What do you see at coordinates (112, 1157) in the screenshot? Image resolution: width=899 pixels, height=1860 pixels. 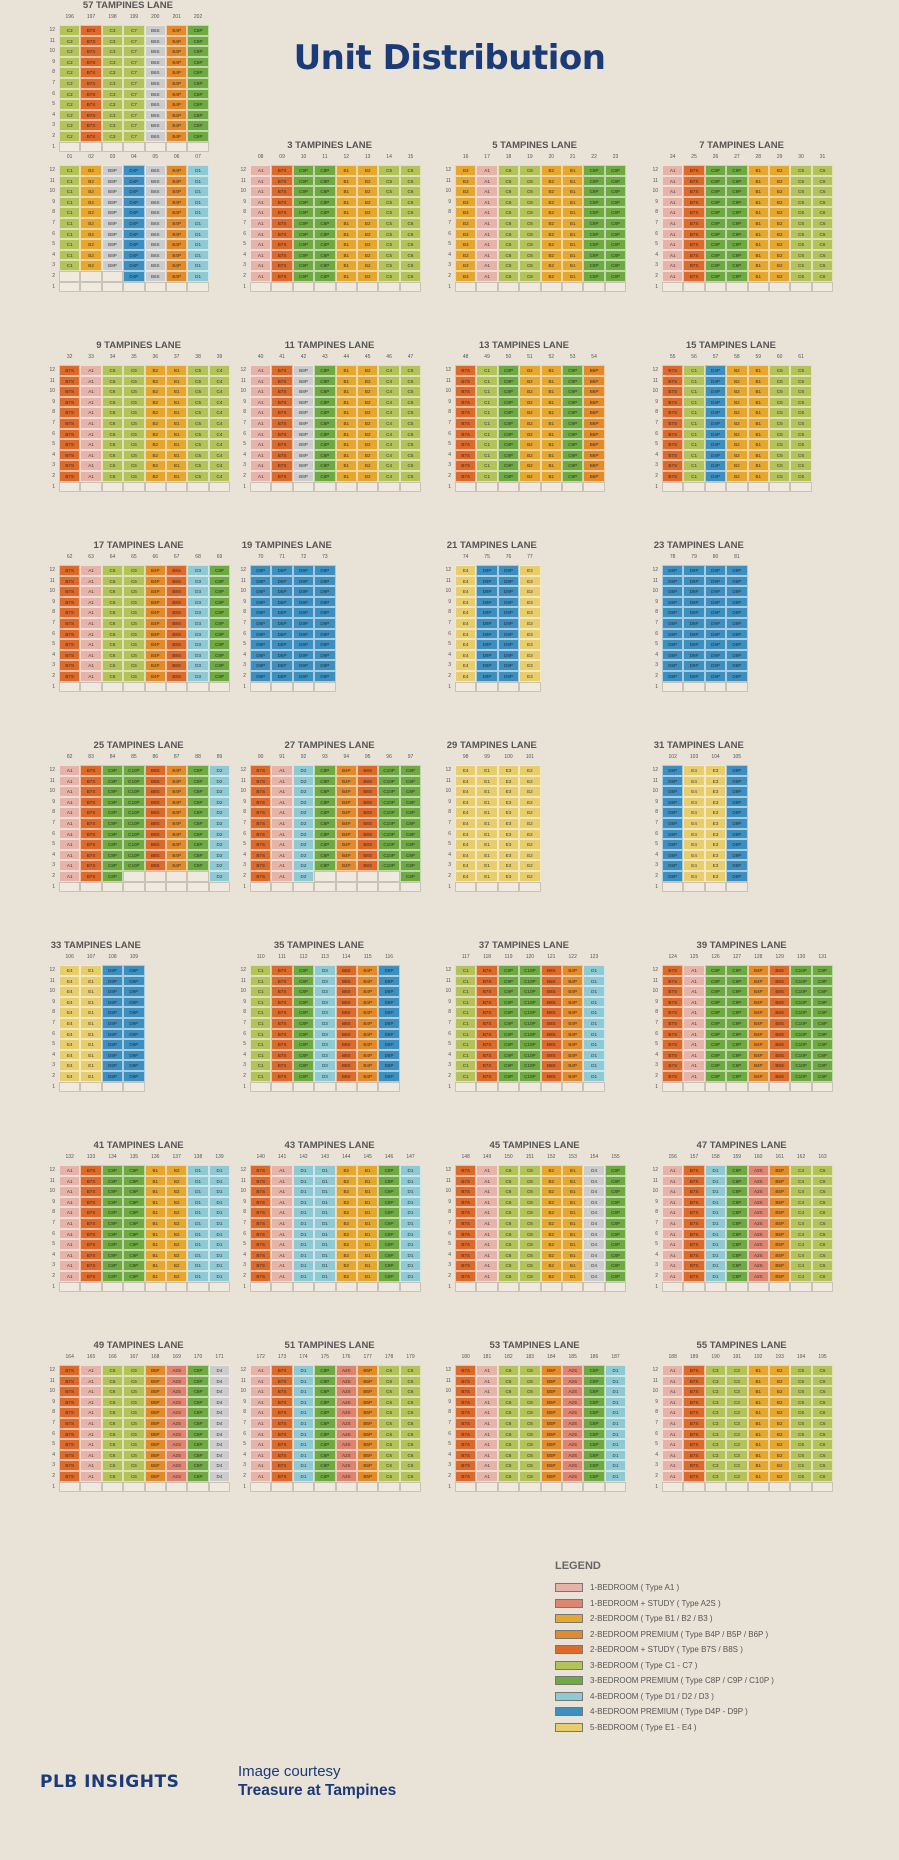 I see `unit-number: 134` at bounding box center [112, 1157].